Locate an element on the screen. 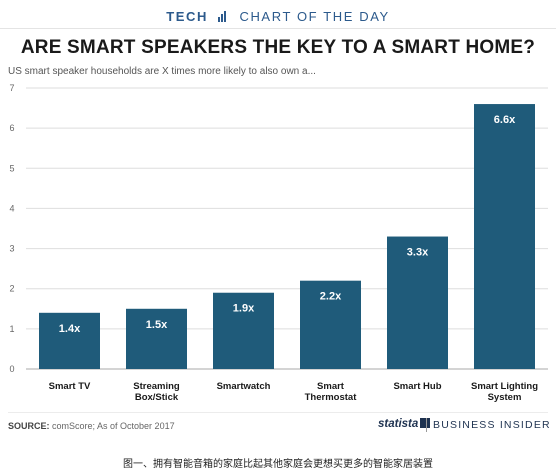 Image resolution: width=556 pixels, height=472 pixels. y-tick-label: 4 is located at coordinates (11, 208).